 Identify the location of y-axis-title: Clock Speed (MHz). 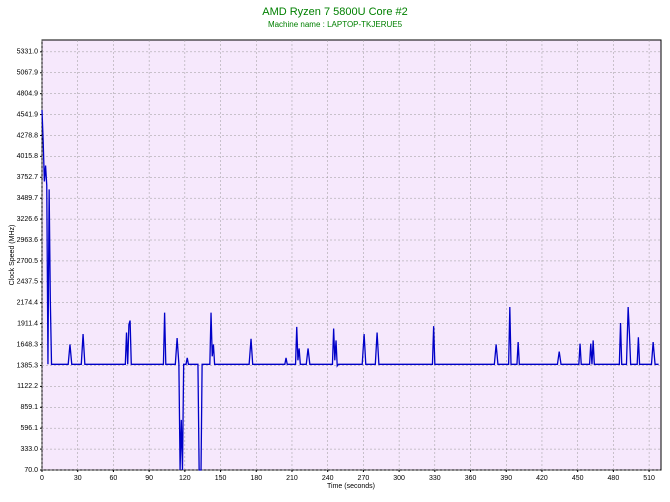
(12, 255).